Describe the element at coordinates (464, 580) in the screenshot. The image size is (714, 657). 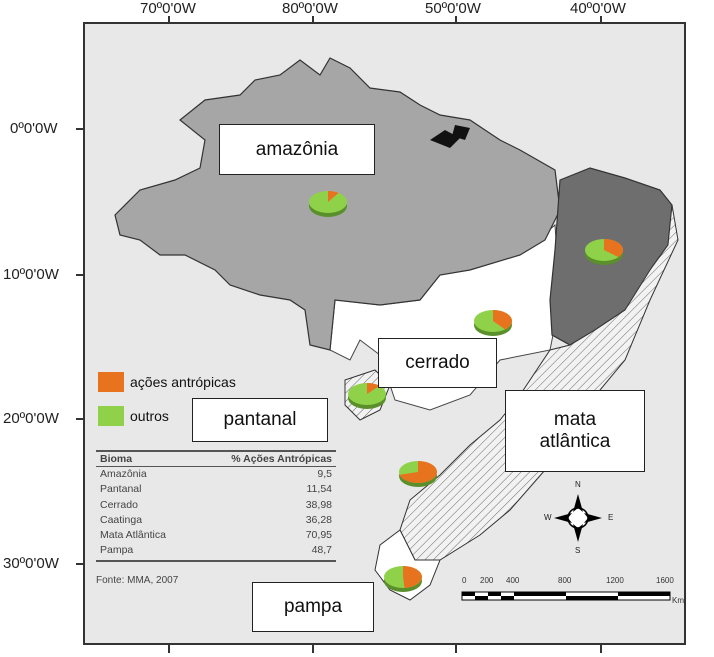
I see `scale-label-0: 0` at that location.